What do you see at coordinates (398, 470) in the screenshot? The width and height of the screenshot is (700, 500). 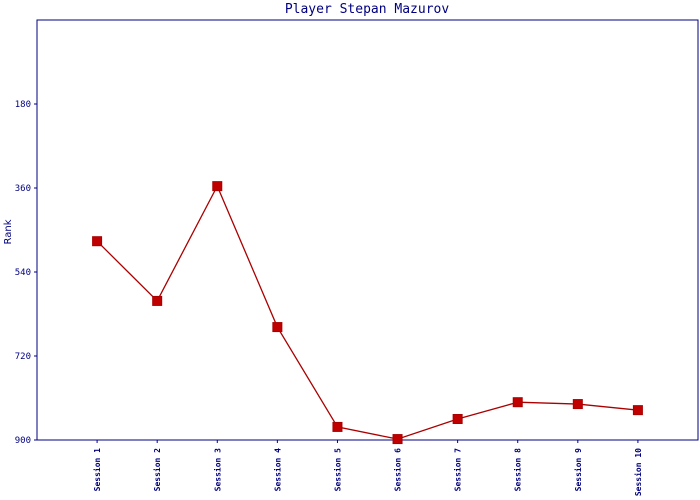 I see `x-tick-label: Session 6` at bounding box center [398, 470].